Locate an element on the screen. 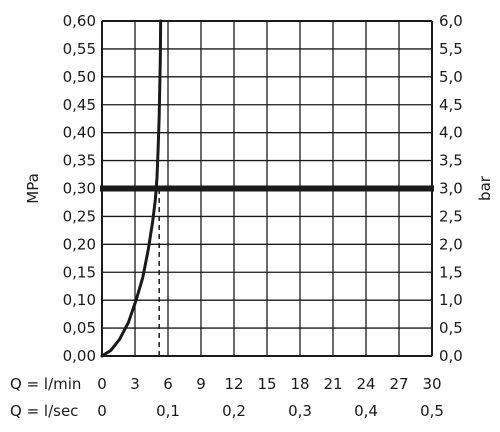 This screenshot has width=500, height=432. y-left-tick-label: 0,50 is located at coordinates (79, 77).